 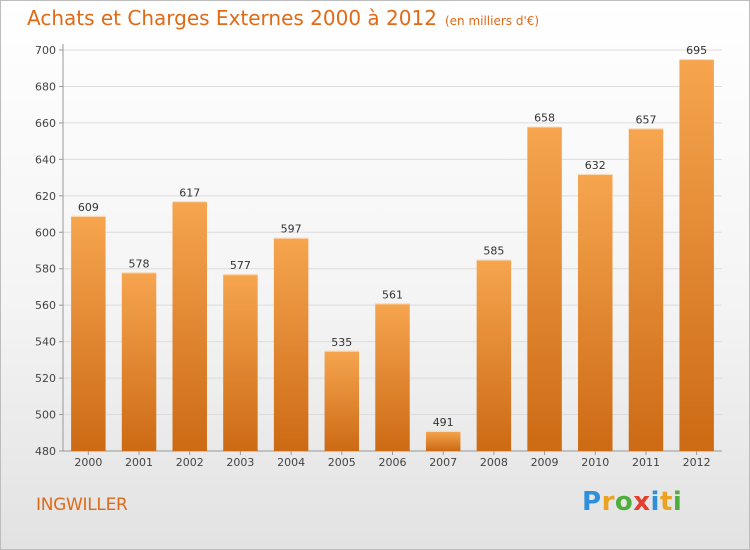 I want to click on chart-title-text: Achats et Charges Externes 2000 à 2012, so click(x=232, y=18).